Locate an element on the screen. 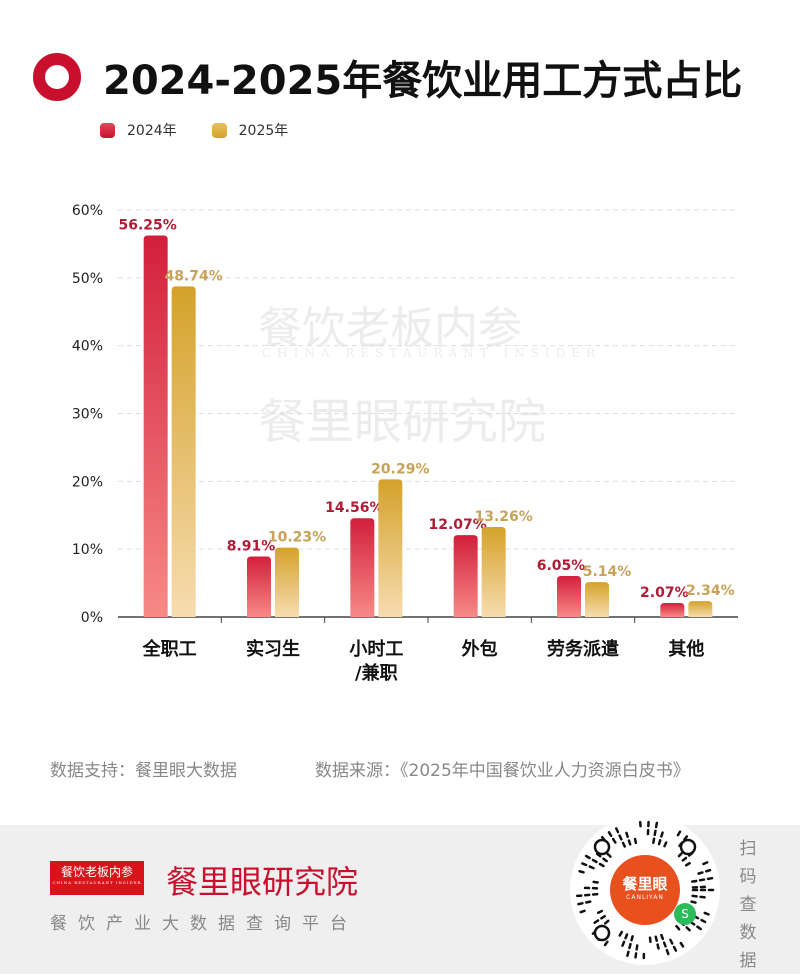  legend: 2024年 2025年 is located at coordinates (211, 130).